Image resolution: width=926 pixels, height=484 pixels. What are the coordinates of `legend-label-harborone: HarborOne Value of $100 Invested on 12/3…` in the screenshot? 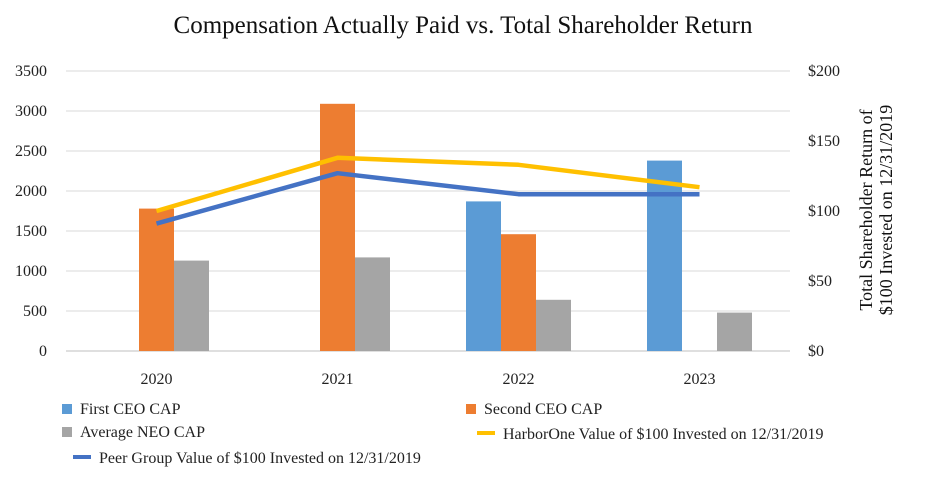 It's located at (663, 434).